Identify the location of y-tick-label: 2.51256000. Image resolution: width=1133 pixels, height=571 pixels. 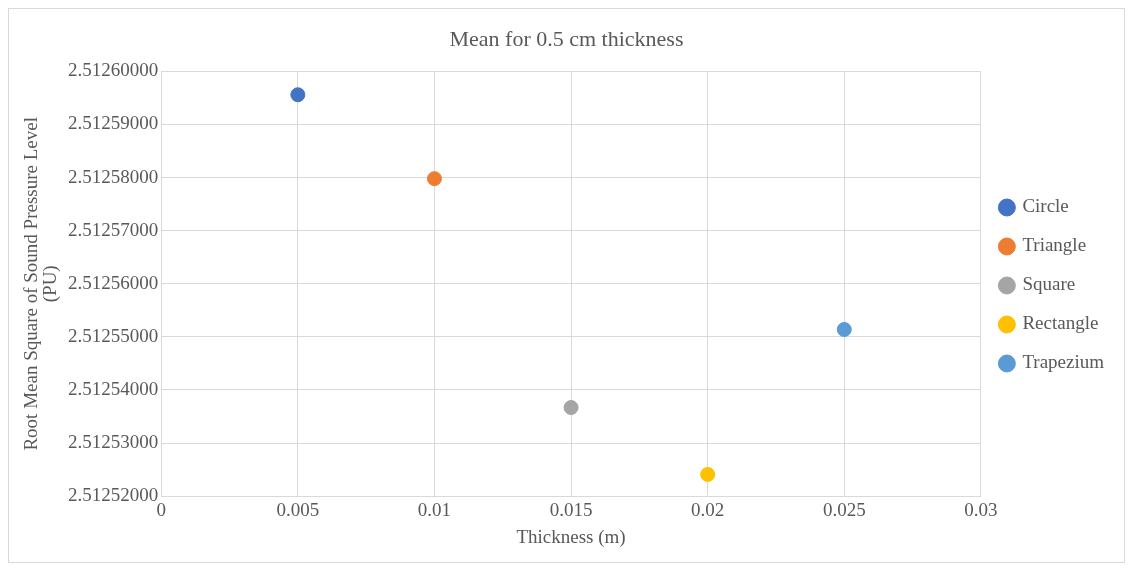
(113, 282).